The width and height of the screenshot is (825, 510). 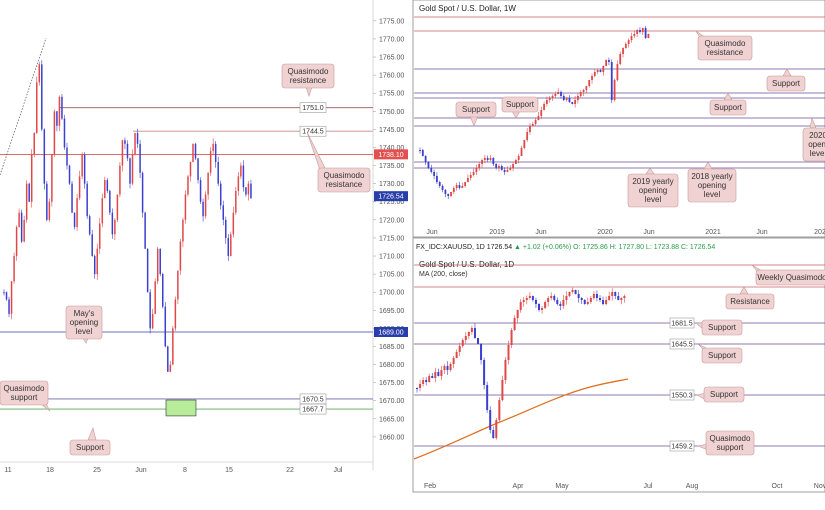 I want to click on callout-d-support-3-box, so click(x=724, y=394).